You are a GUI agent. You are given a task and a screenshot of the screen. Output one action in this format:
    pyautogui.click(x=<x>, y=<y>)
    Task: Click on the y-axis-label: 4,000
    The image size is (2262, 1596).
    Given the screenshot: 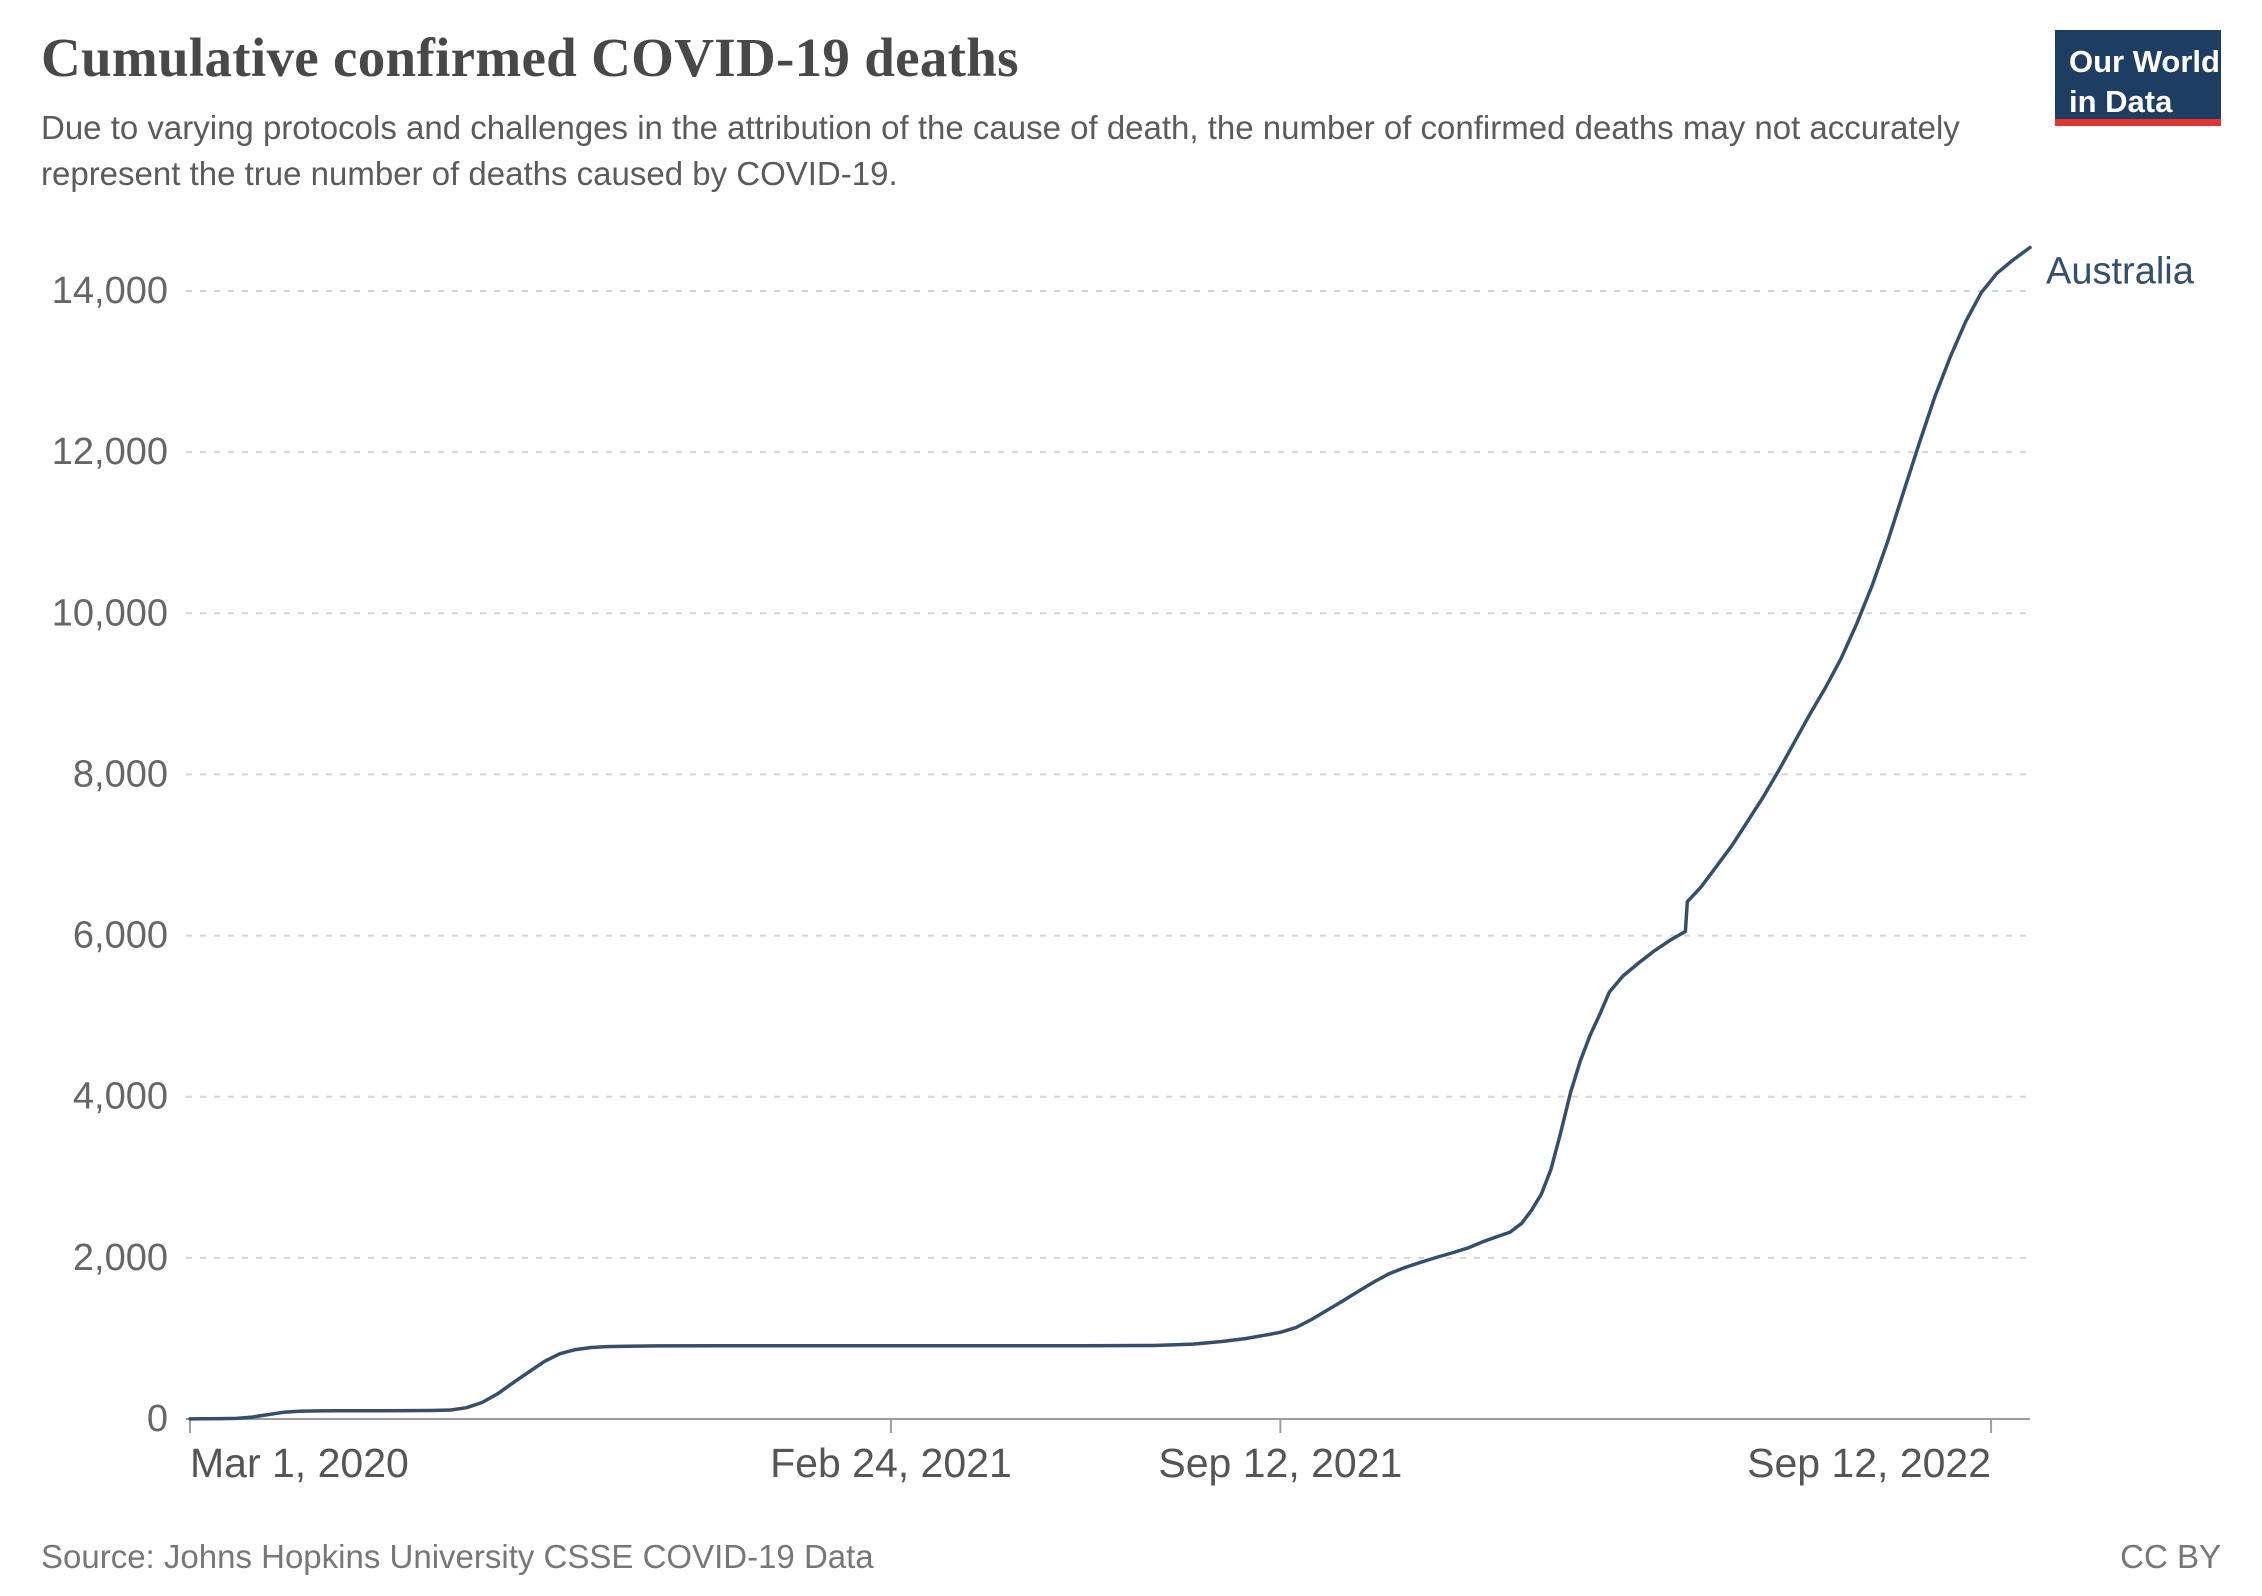 What is the action you would take?
    pyautogui.click(x=120, y=1097)
    